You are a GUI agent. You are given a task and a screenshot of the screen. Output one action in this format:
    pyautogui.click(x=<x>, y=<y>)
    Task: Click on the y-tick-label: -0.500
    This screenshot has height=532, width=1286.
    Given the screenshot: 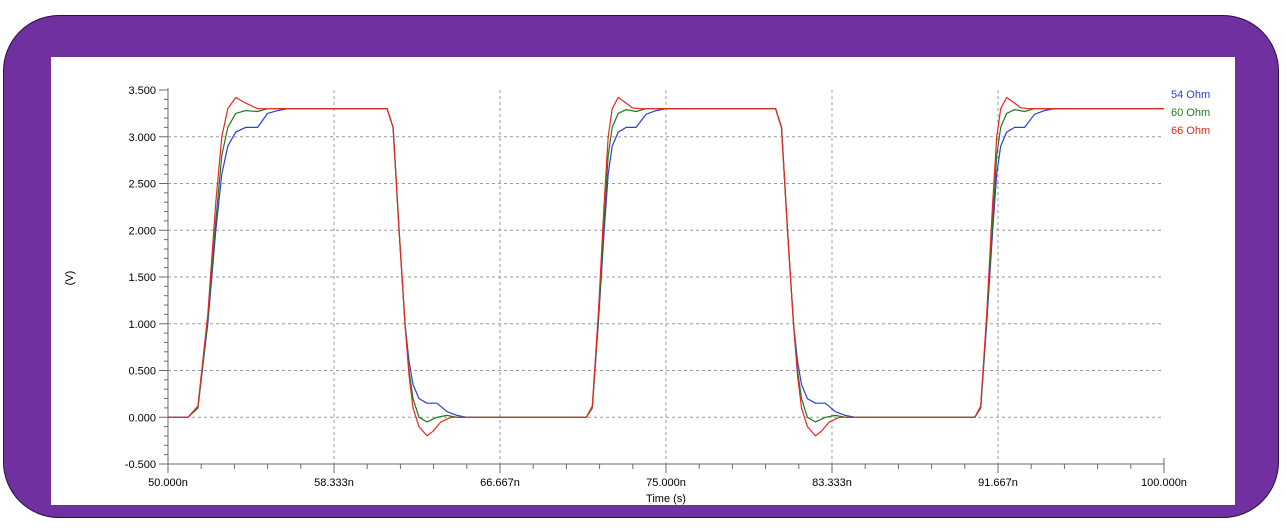 What is the action you would take?
    pyautogui.click(x=140, y=465)
    